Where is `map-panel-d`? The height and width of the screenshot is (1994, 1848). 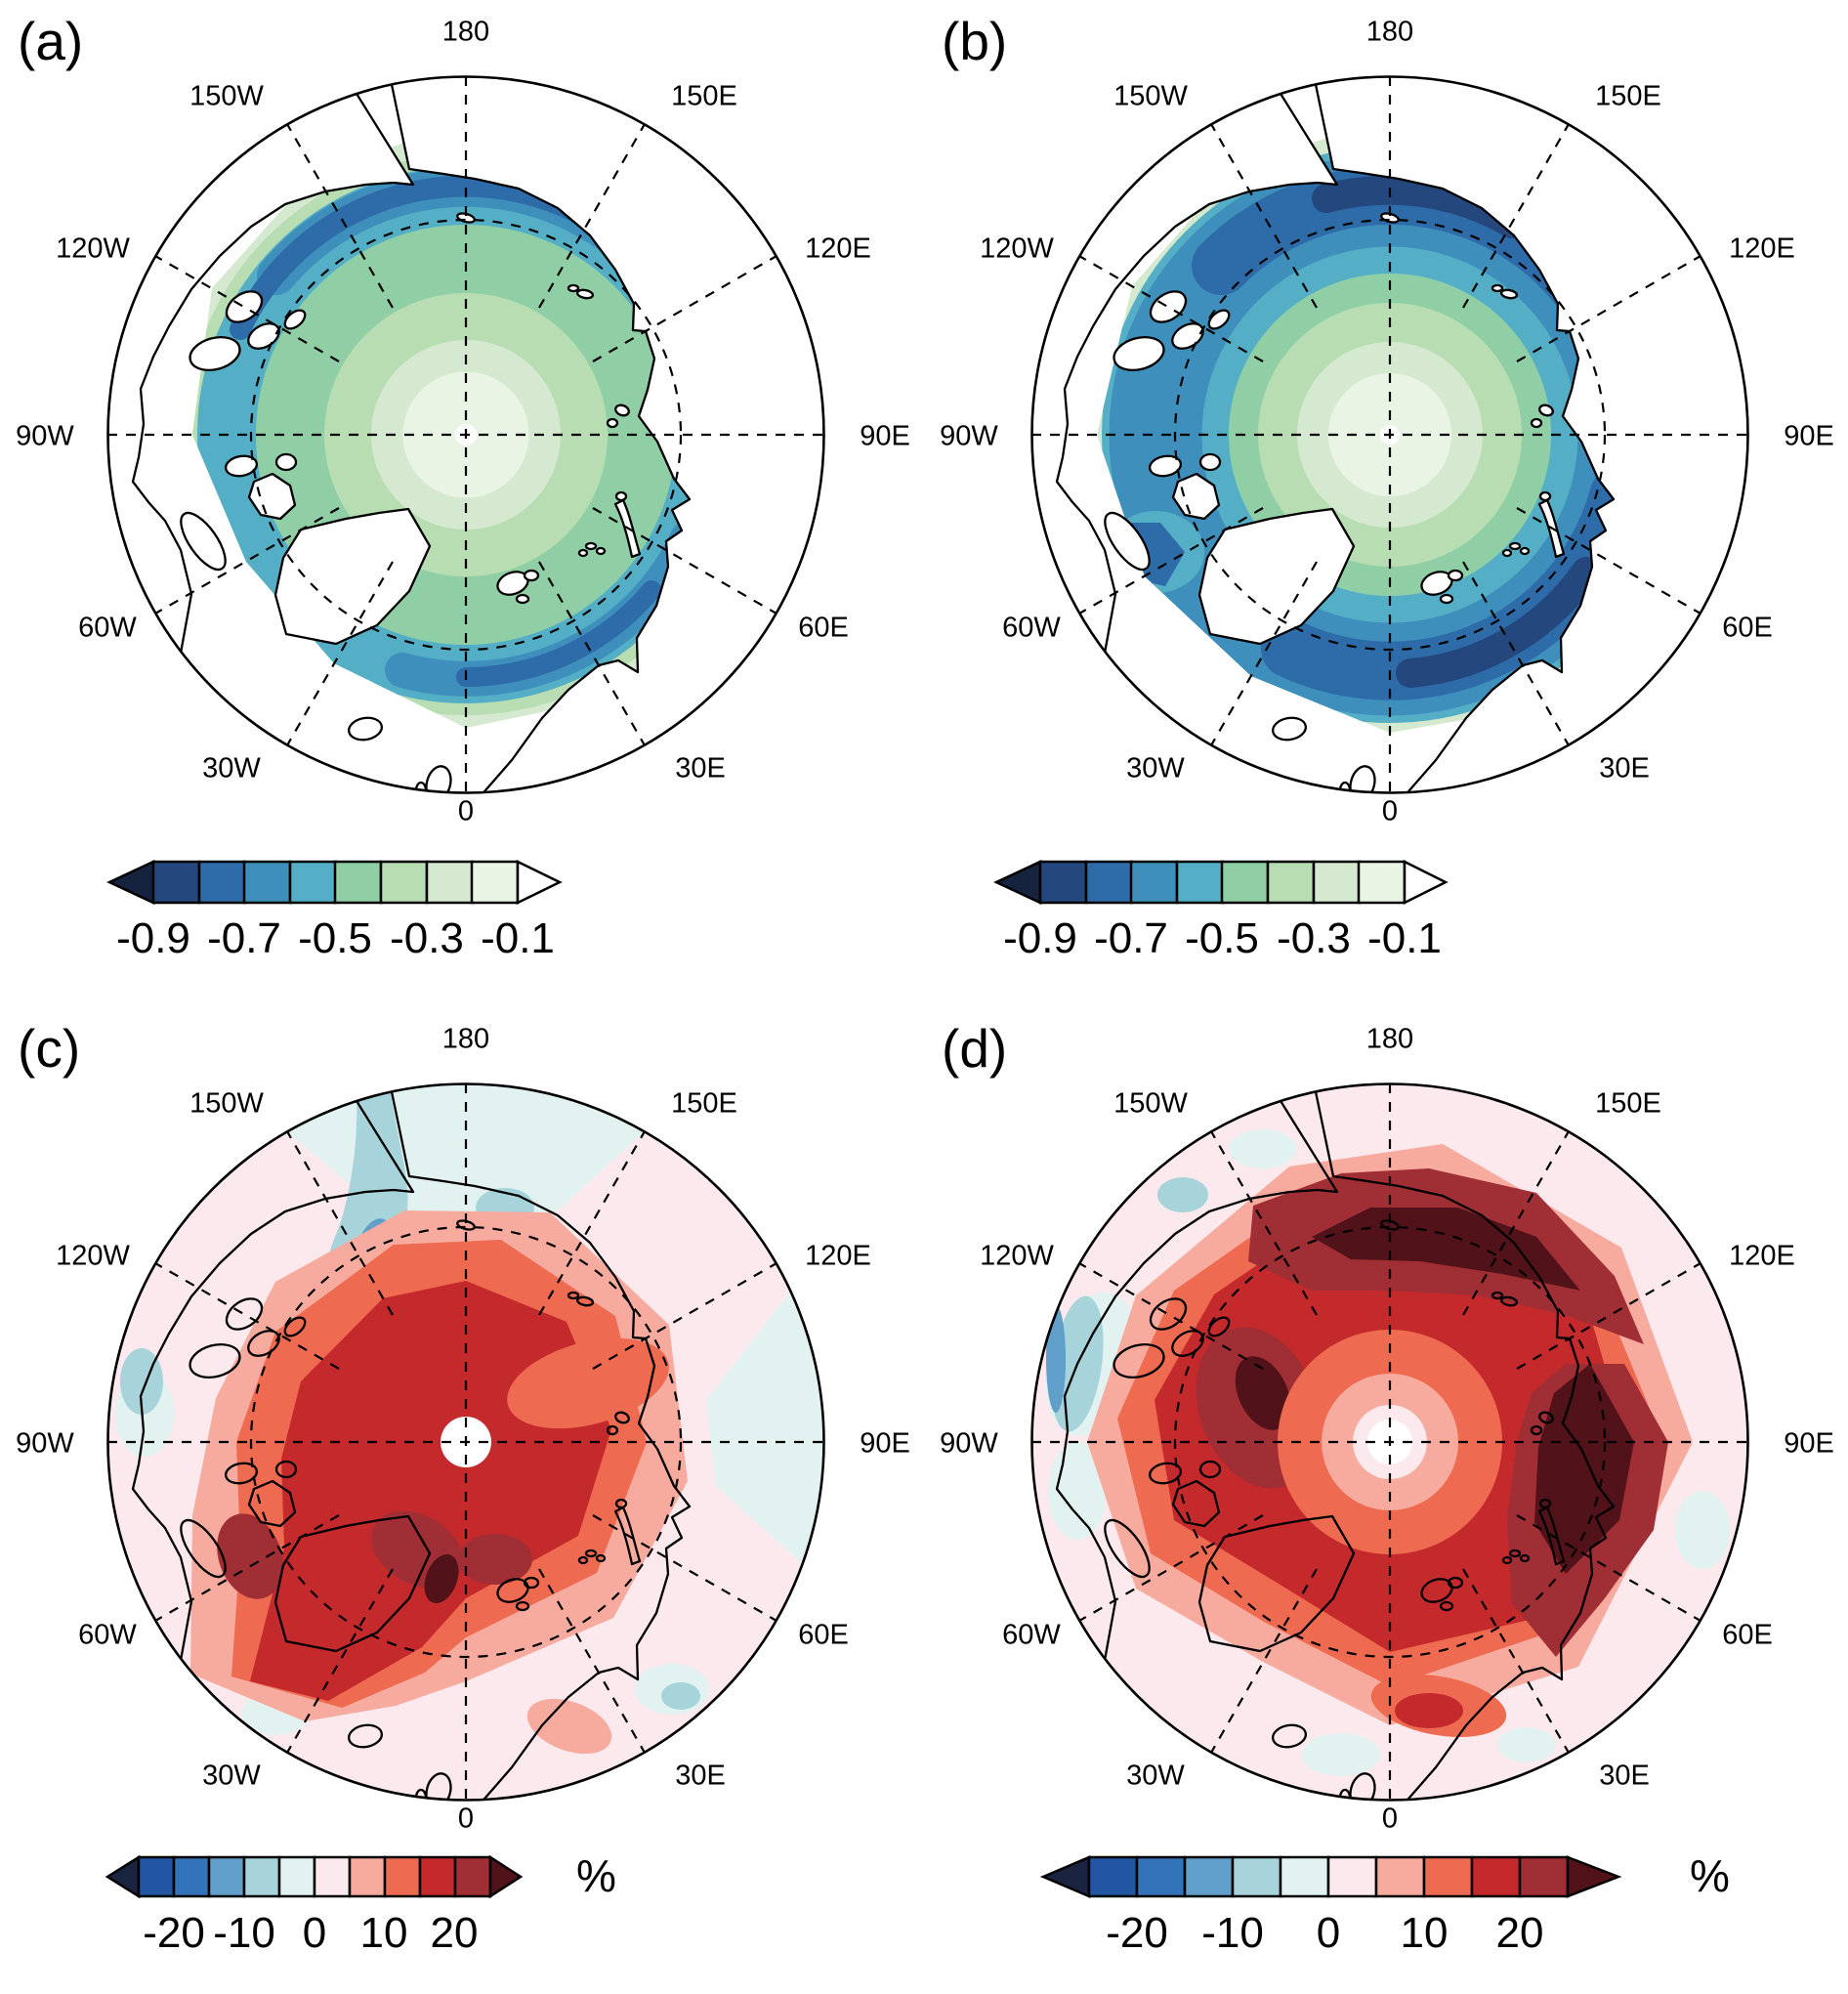
map-panel-d is located at coordinates (1389, 1442).